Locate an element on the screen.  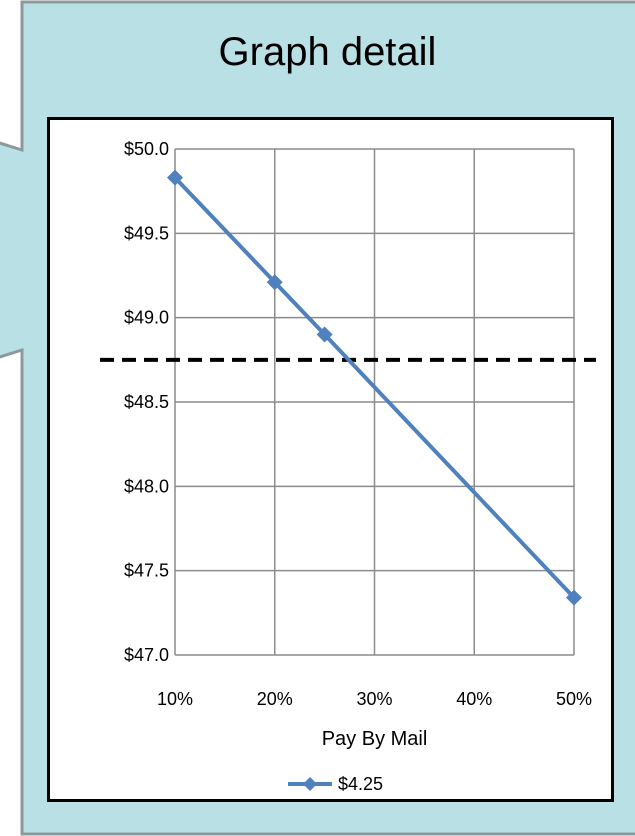
y-tick-label: $48.5 is located at coordinates (146, 402).